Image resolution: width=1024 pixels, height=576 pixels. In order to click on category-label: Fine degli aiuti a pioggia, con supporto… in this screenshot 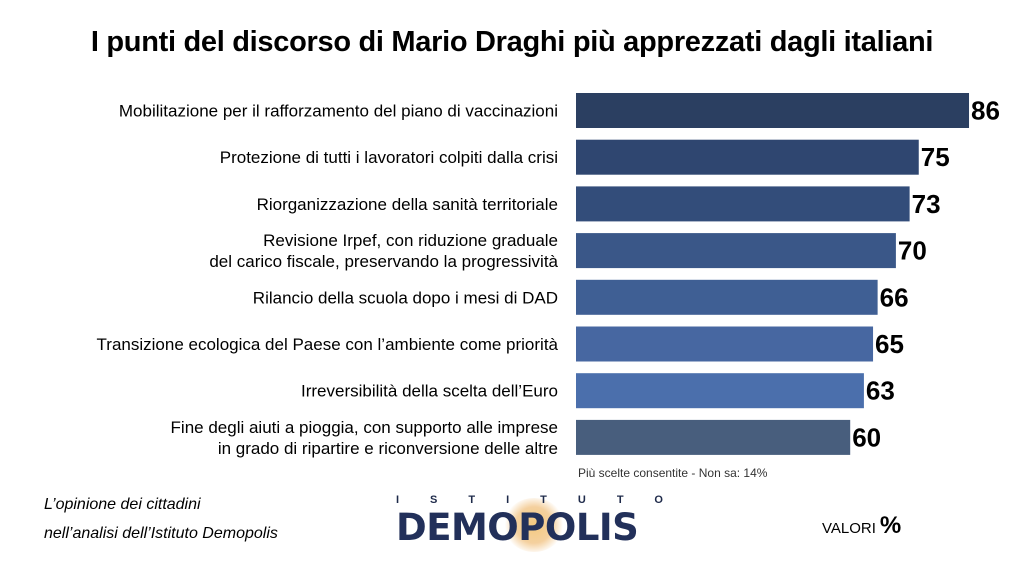, I will do `click(364, 427)`.